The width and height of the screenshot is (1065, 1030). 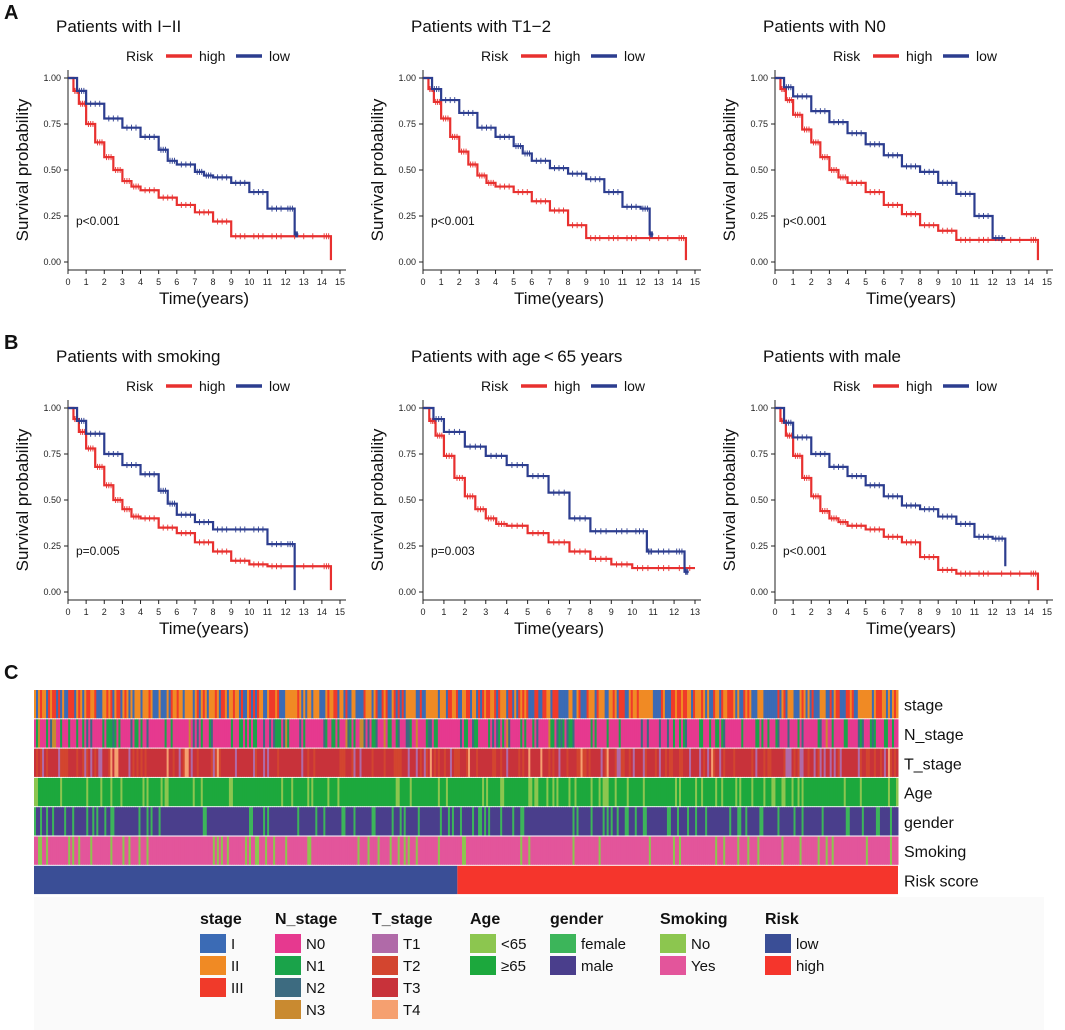 What do you see at coordinates (694, 919) in the screenshot?
I see `legend-group-title: Smoking` at bounding box center [694, 919].